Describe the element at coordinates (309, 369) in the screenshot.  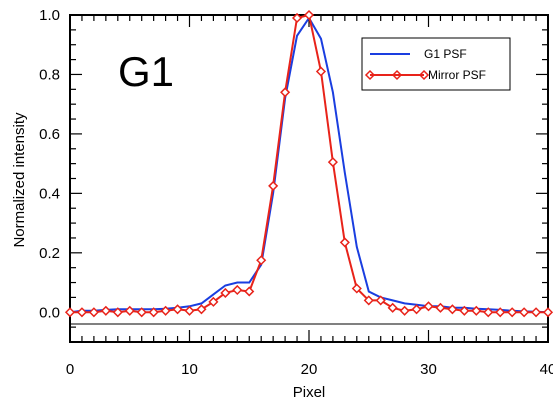
I see `x-tick-label: 20` at that location.